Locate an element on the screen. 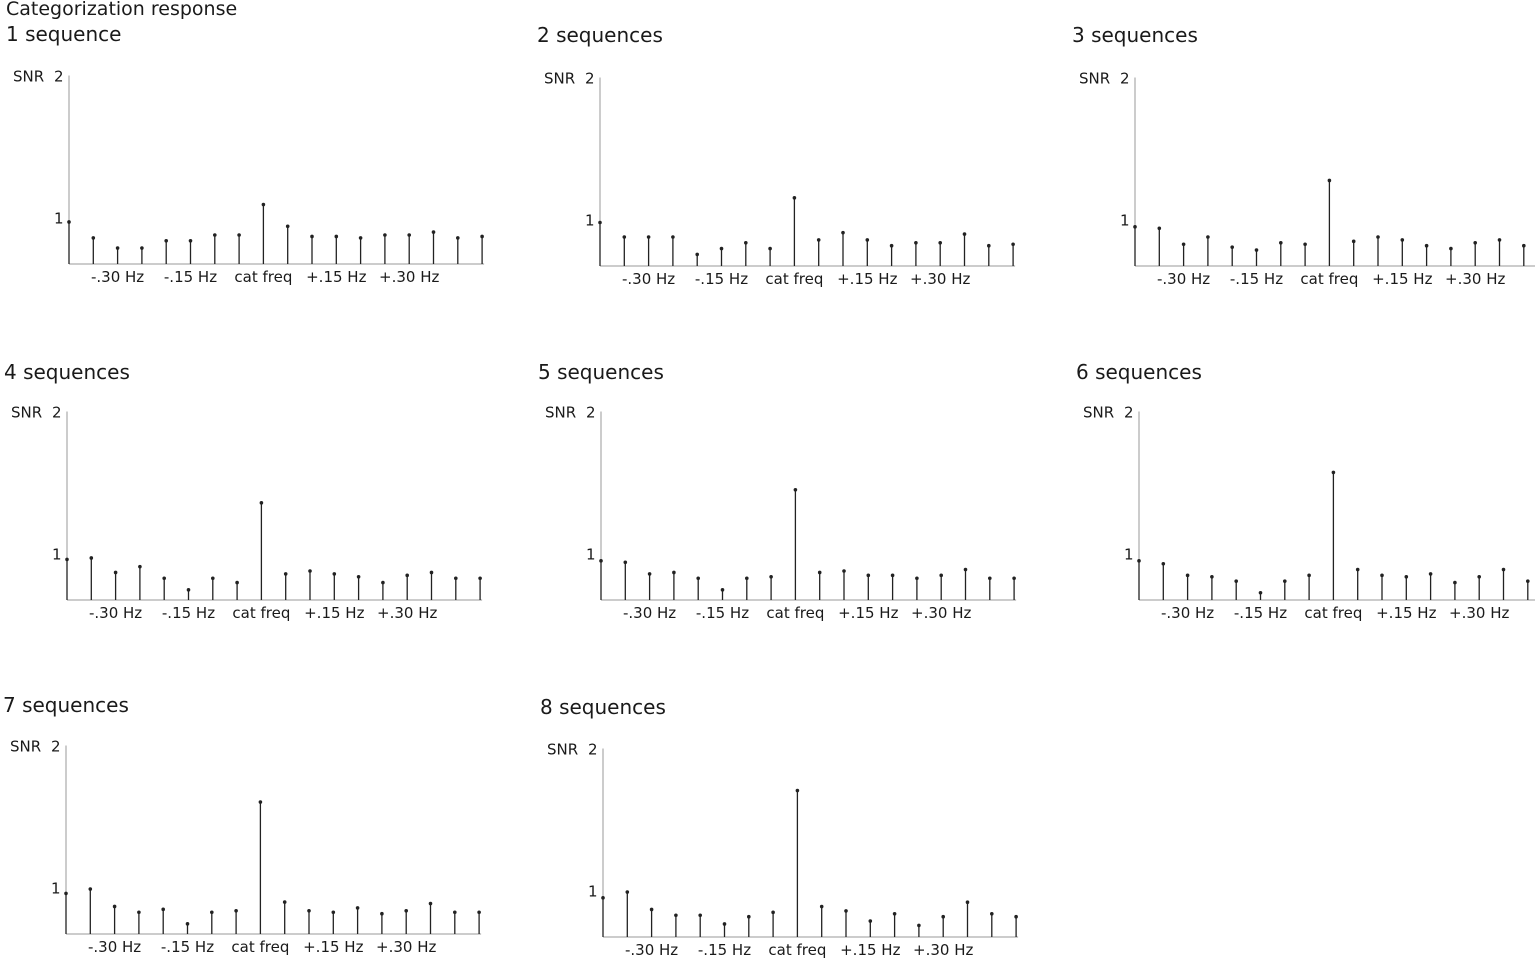 The height and width of the screenshot is (965, 1535). figure-title: Categorization response is located at coordinates (122, 10).